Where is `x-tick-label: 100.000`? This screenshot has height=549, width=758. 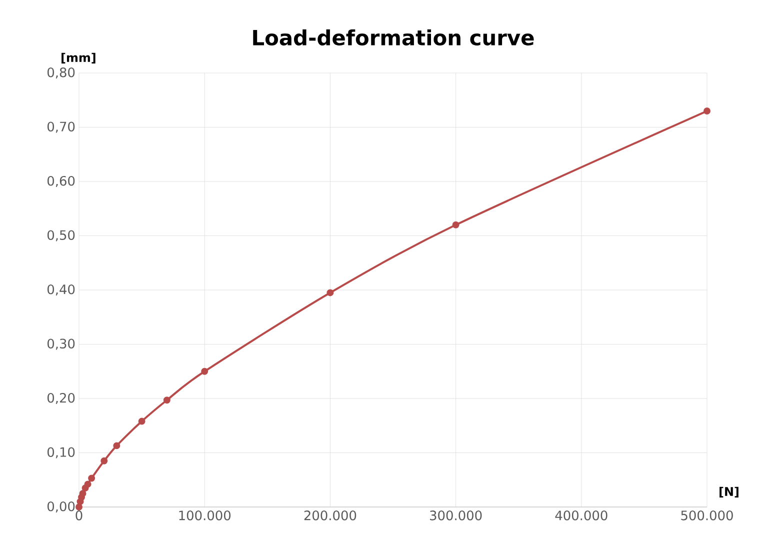
x-tick-label: 100.000 is located at coordinates (204, 515).